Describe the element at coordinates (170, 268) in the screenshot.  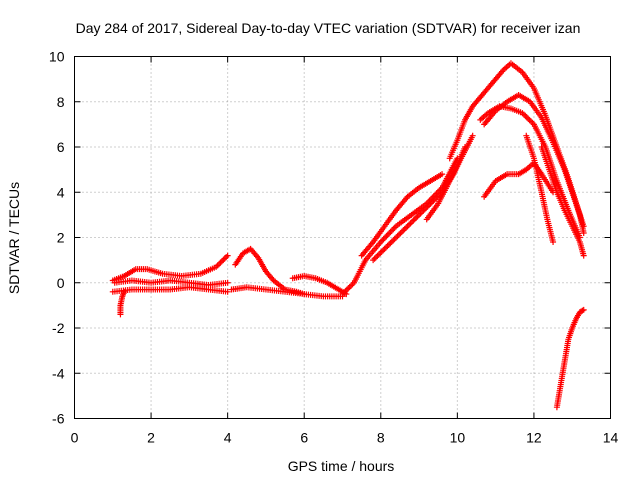
I see `series-track-a` at that location.